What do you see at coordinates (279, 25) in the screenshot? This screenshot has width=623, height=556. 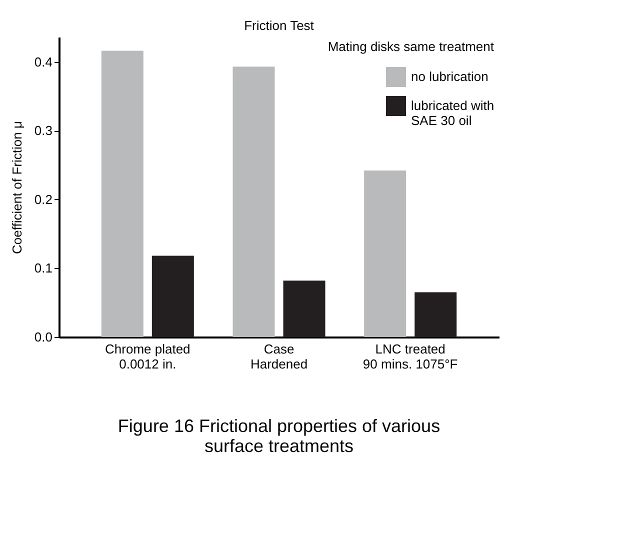 I see `chart-title: Friction Test` at bounding box center [279, 25].